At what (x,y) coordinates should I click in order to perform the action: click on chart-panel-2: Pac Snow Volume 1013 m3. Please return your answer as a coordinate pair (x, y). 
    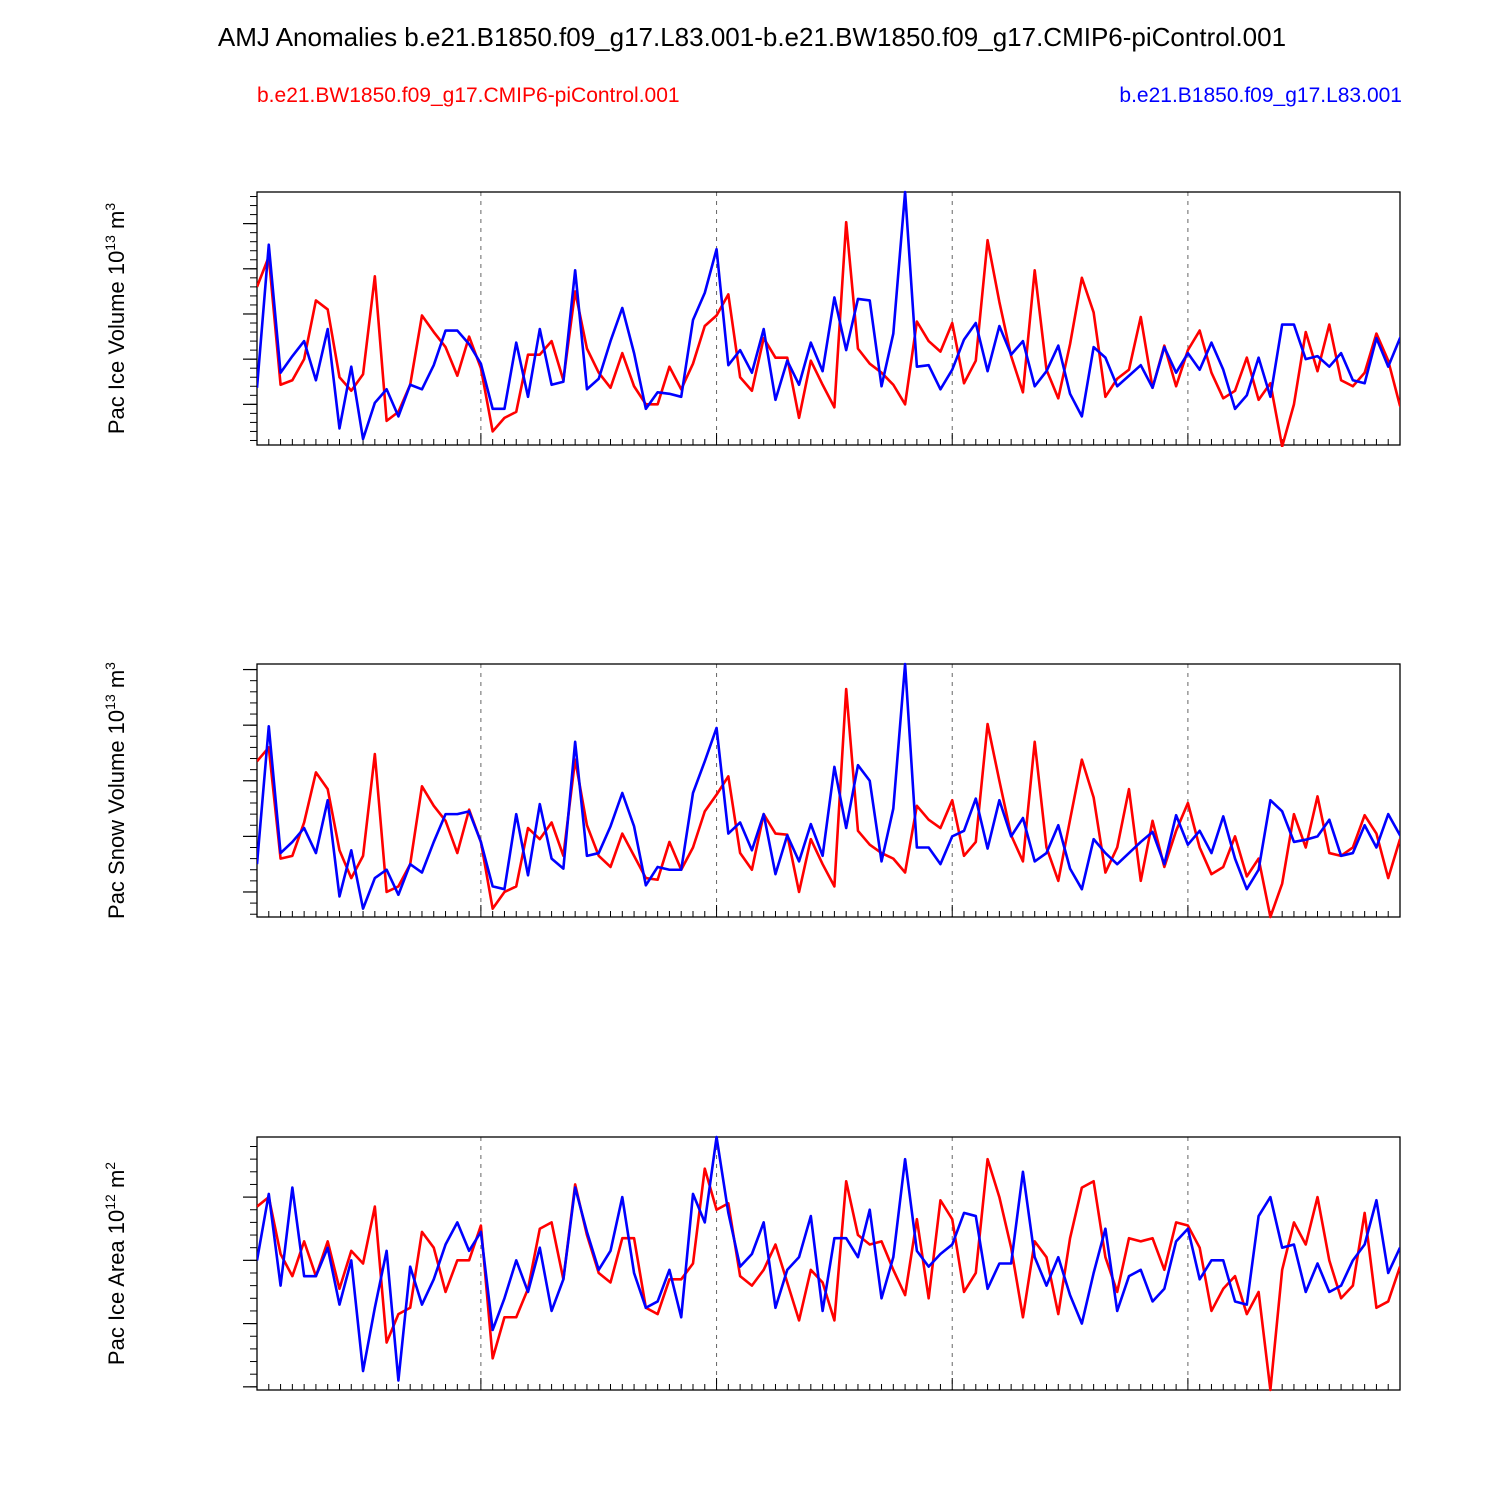
    Looking at the image, I should click on (751, 790).